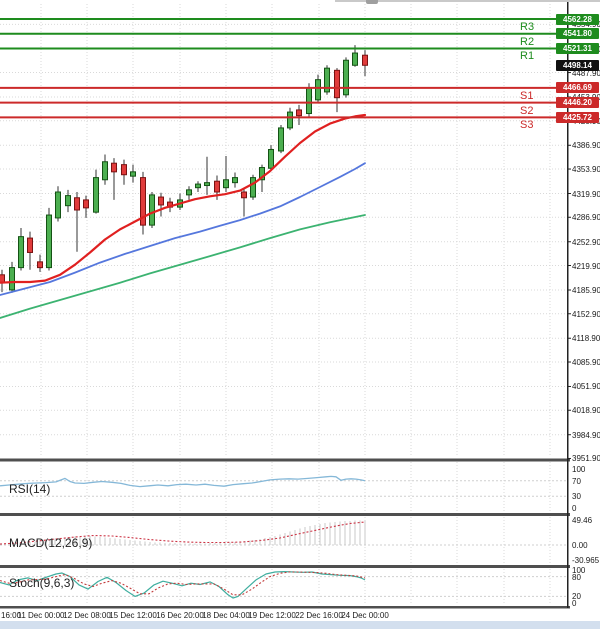 The height and width of the screenshot is (629, 600). Describe the element at coordinates (568, 304) in the screenshot. I see `price-axis-line` at that location.